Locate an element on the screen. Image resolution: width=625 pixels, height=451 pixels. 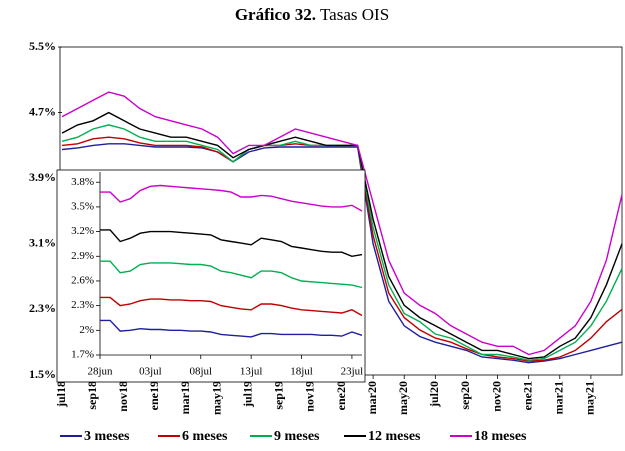
y-tick-label: 1.7% is located at coordinates (82, 355).